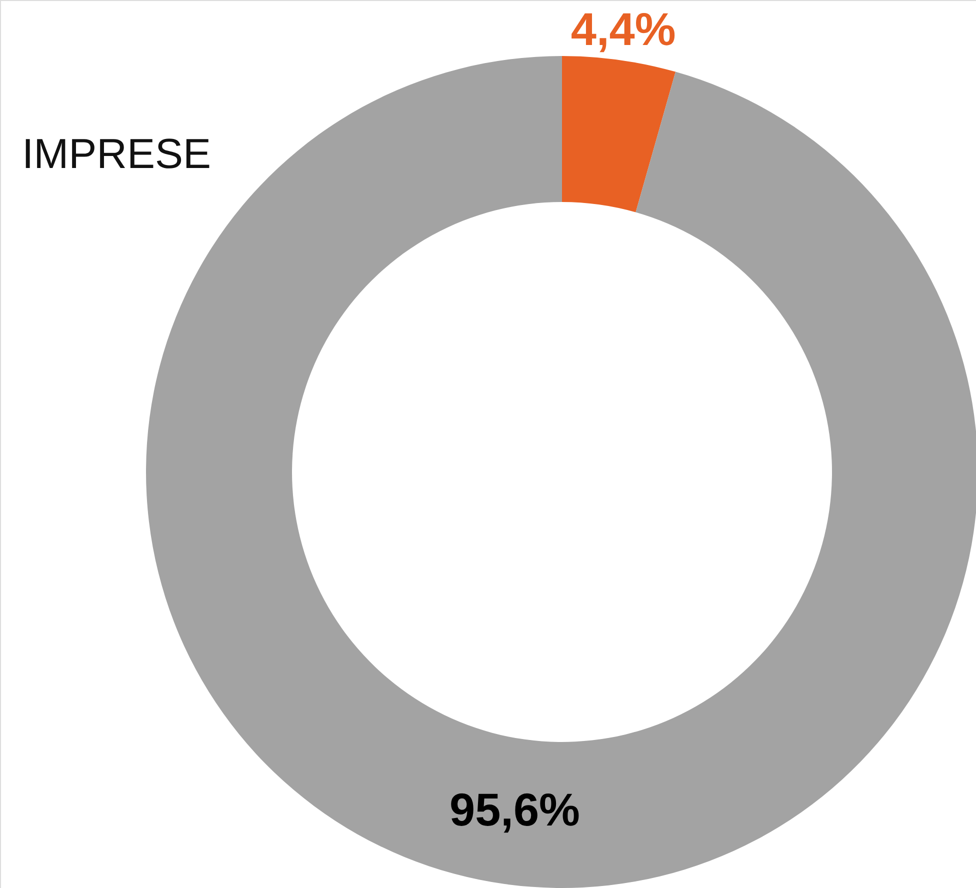 The height and width of the screenshot is (888, 976). Describe the element at coordinates (515, 810) in the screenshot. I see `data-label: 95,6%` at that location.